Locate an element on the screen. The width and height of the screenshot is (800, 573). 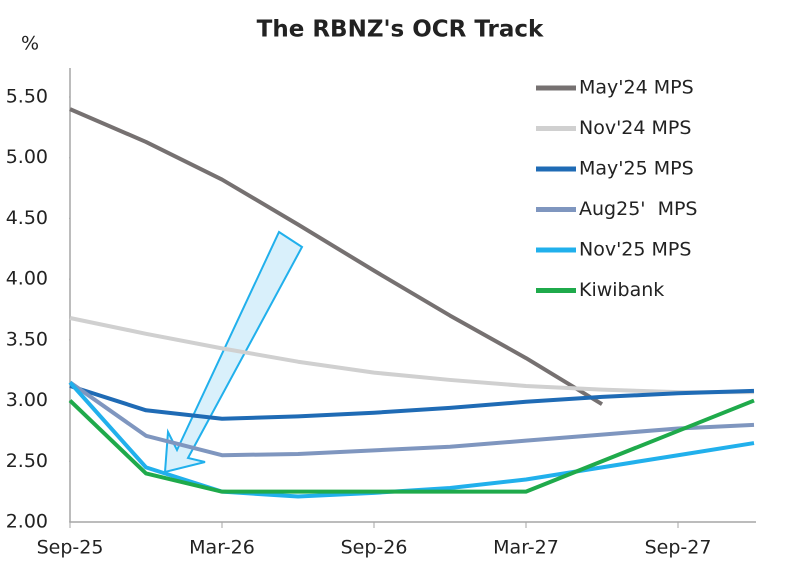
legend-label: Nov'25 MPS is located at coordinates (635, 250).